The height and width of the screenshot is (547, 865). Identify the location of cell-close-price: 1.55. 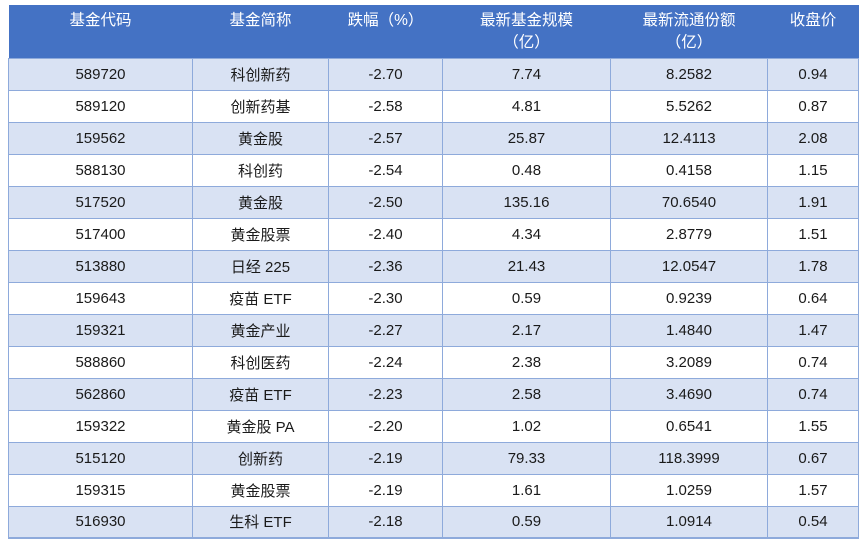
(813, 426).